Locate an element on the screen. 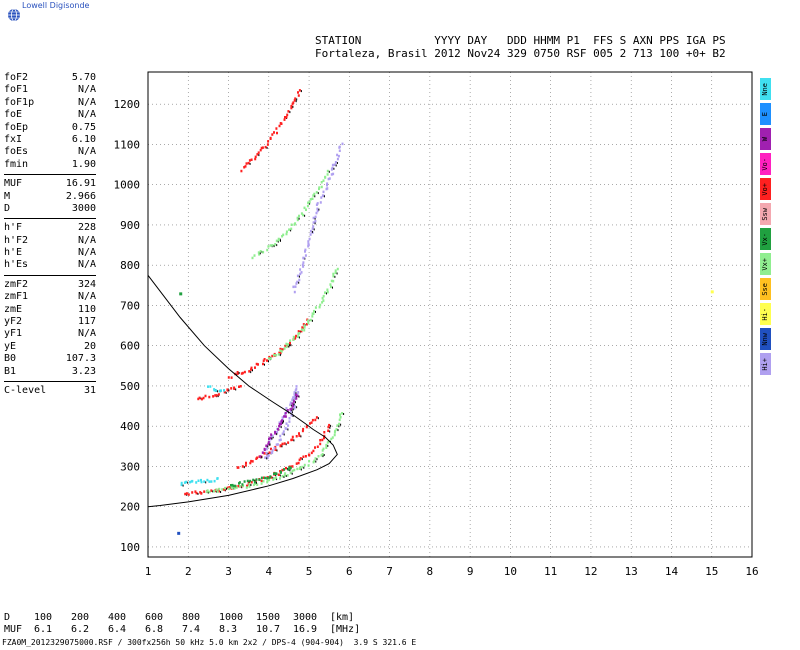 The image size is (800, 650). param-row-zmf2: zmF2 324 is located at coordinates (50, 285).